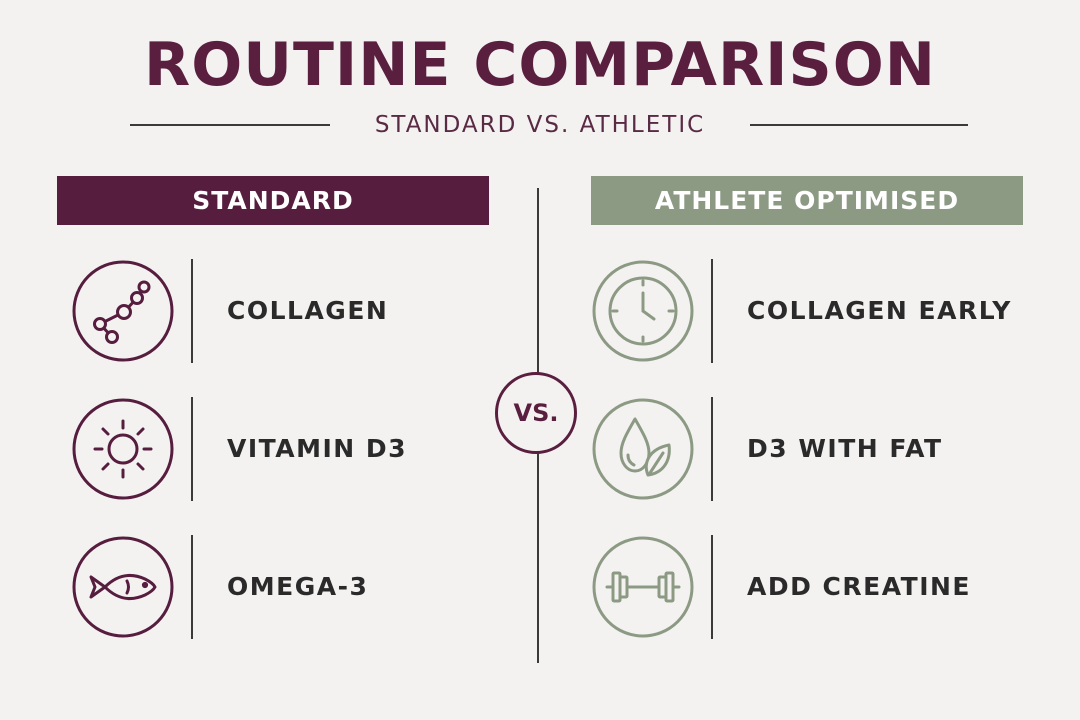 The image size is (1080, 720). What do you see at coordinates (643, 311) in the screenshot?
I see `clock-icon` at bounding box center [643, 311].